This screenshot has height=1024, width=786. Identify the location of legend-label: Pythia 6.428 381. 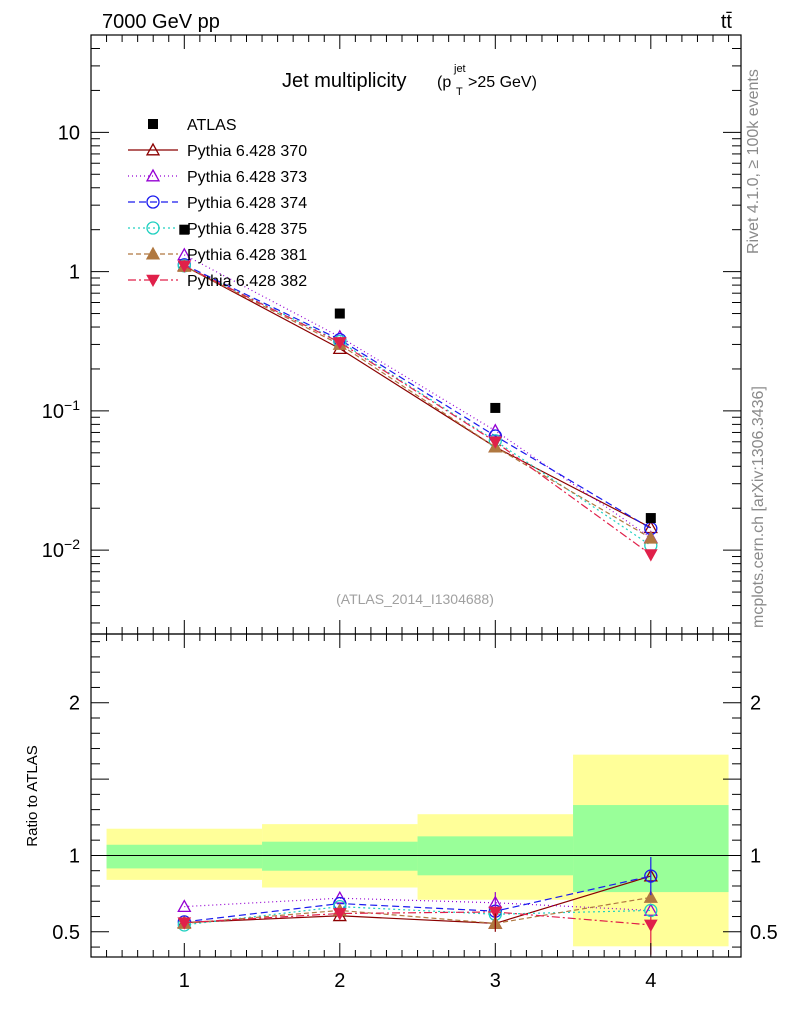
(247, 255).